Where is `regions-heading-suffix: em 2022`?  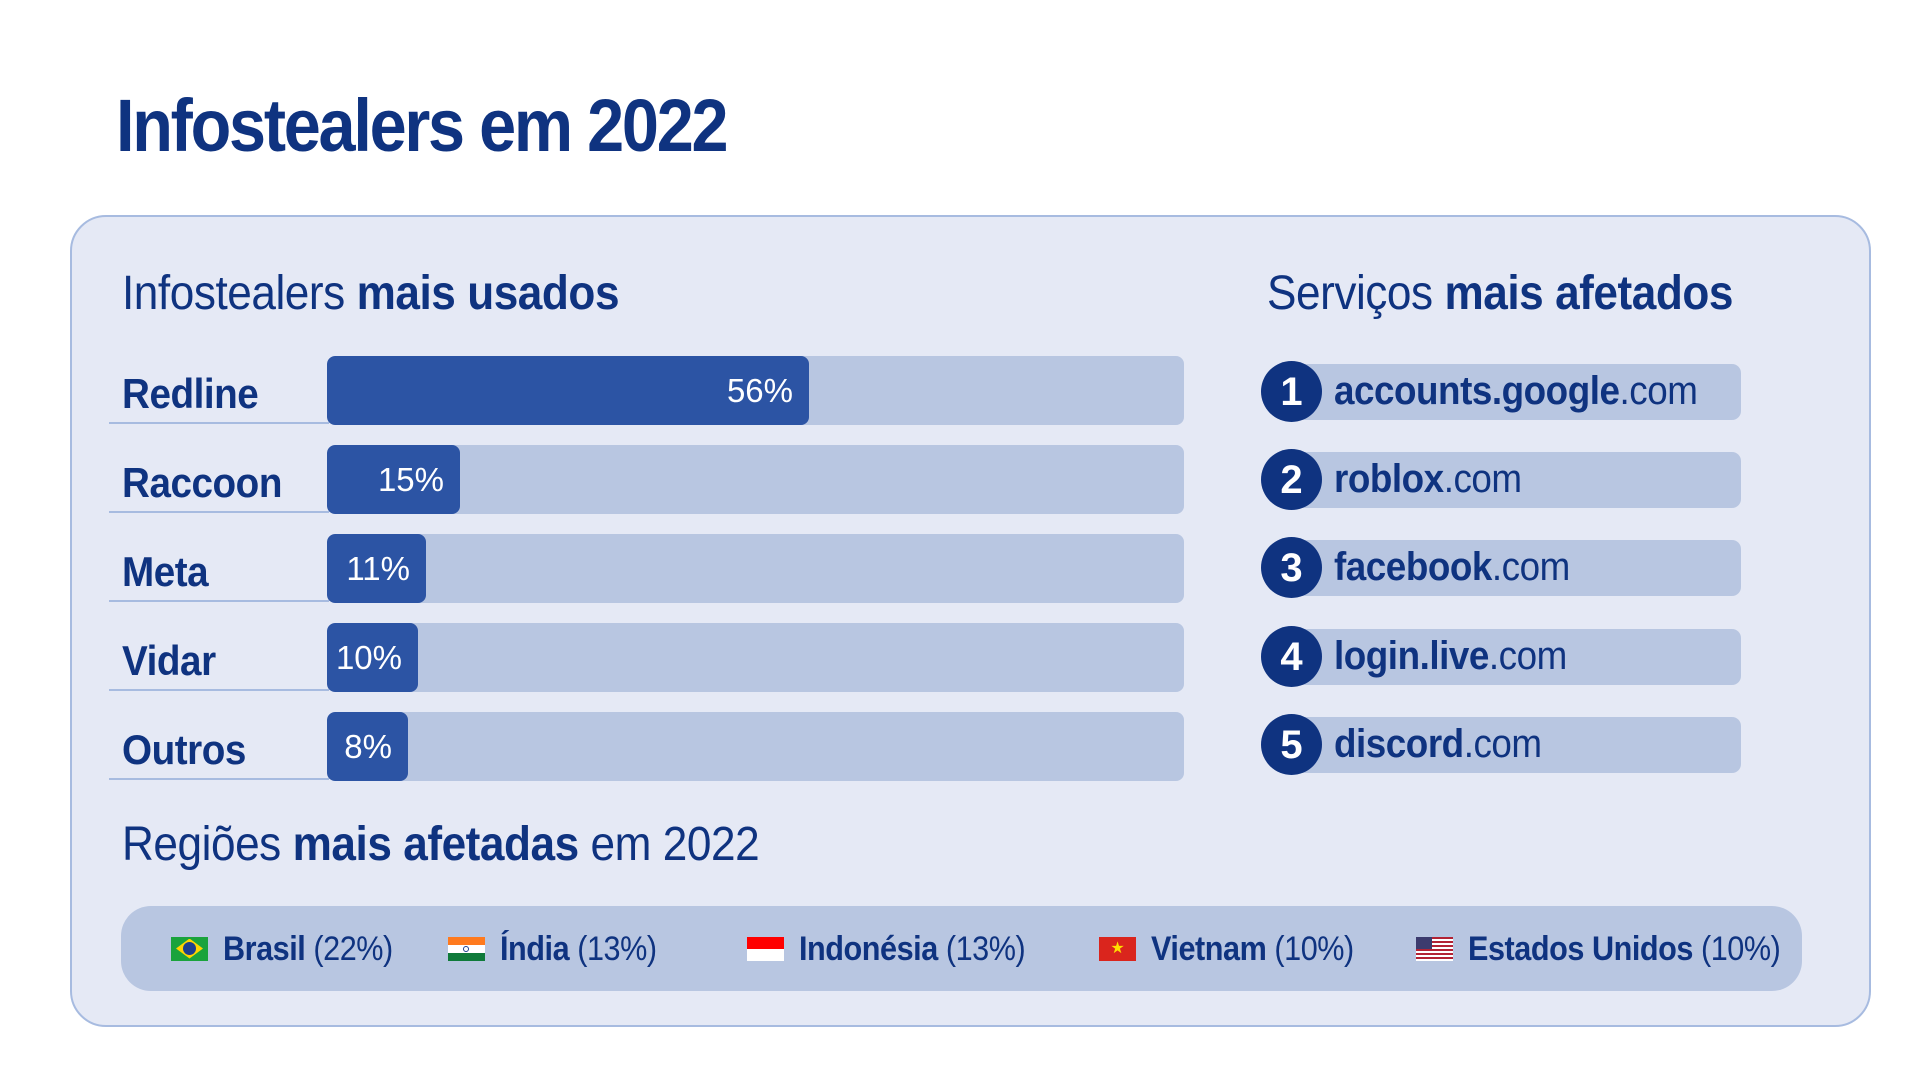 regions-heading-suffix: em 2022 is located at coordinates (669, 844).